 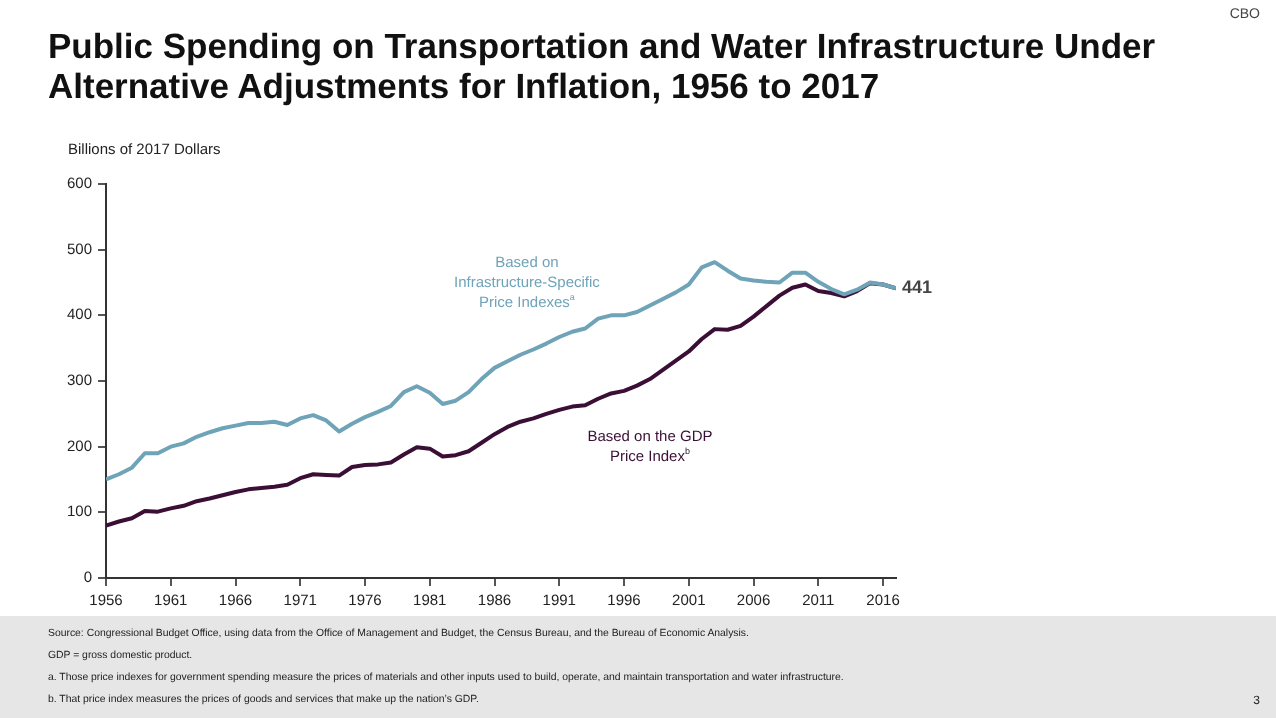 What do you see at coordinates (917, 287) in the screenshot?
I see `annotation: 441` at bounding box center [917, 287].